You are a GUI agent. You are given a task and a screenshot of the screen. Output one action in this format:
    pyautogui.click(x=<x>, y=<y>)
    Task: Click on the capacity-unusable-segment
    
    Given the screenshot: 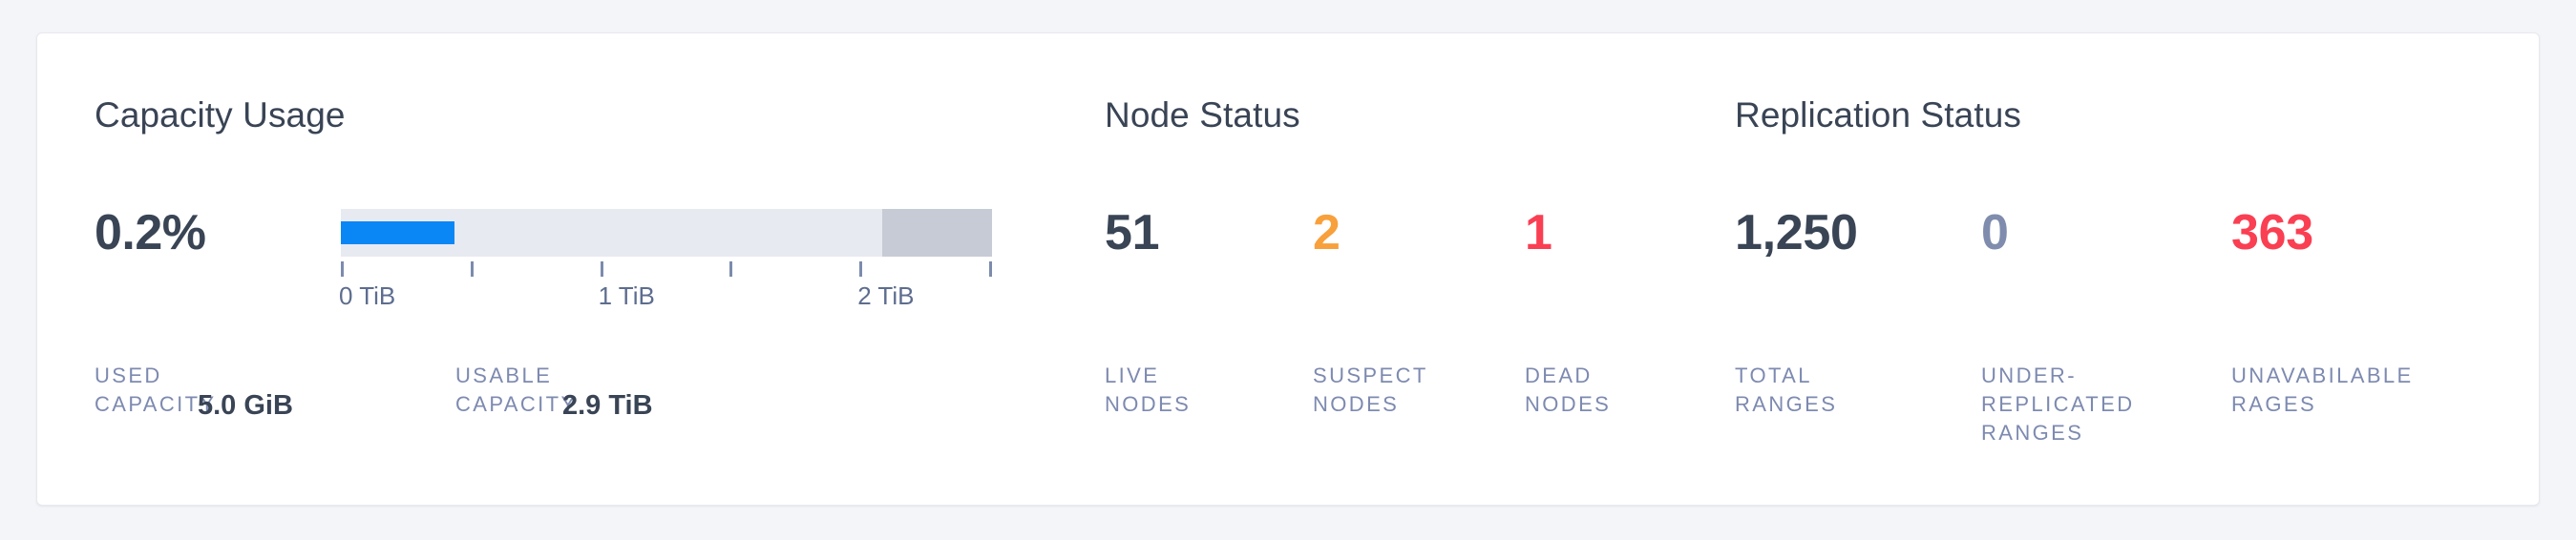 What is the action you would take?
    pyautogui.click(x=937, y=233)
    